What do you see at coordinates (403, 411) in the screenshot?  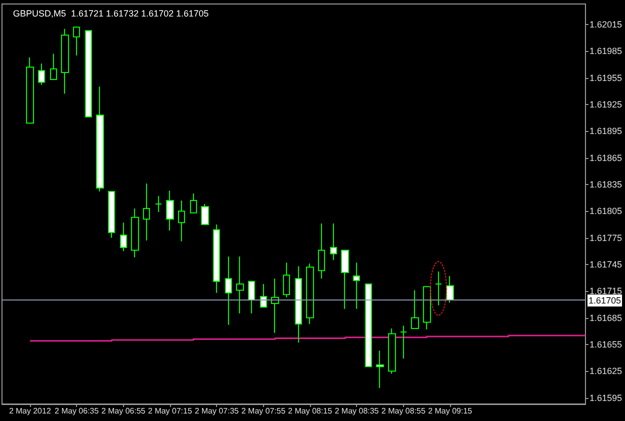 I see `x-tick-label: 2 May 08:55` at bounding box center [403, 411].